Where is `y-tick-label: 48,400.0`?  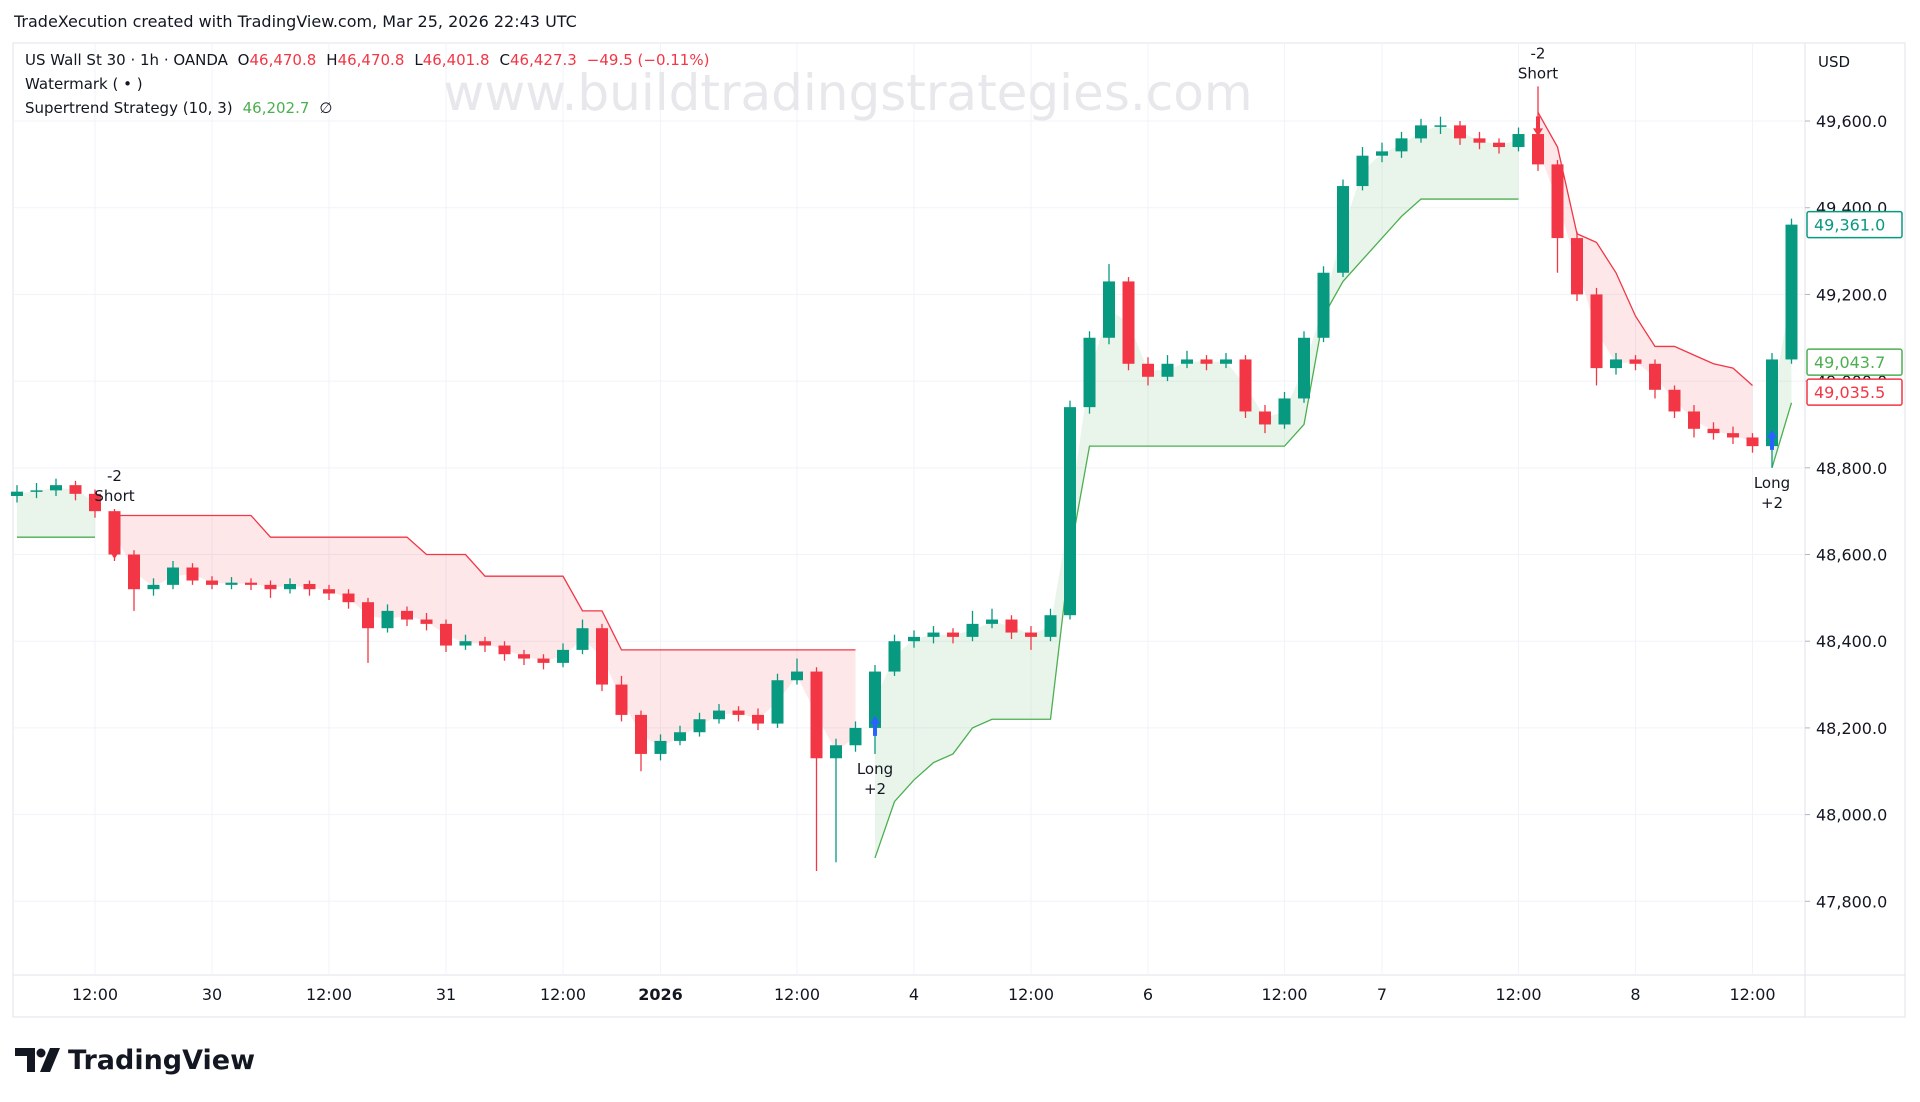 y-tick-label: 48,400.0 is located at coordinates (1851, 641).